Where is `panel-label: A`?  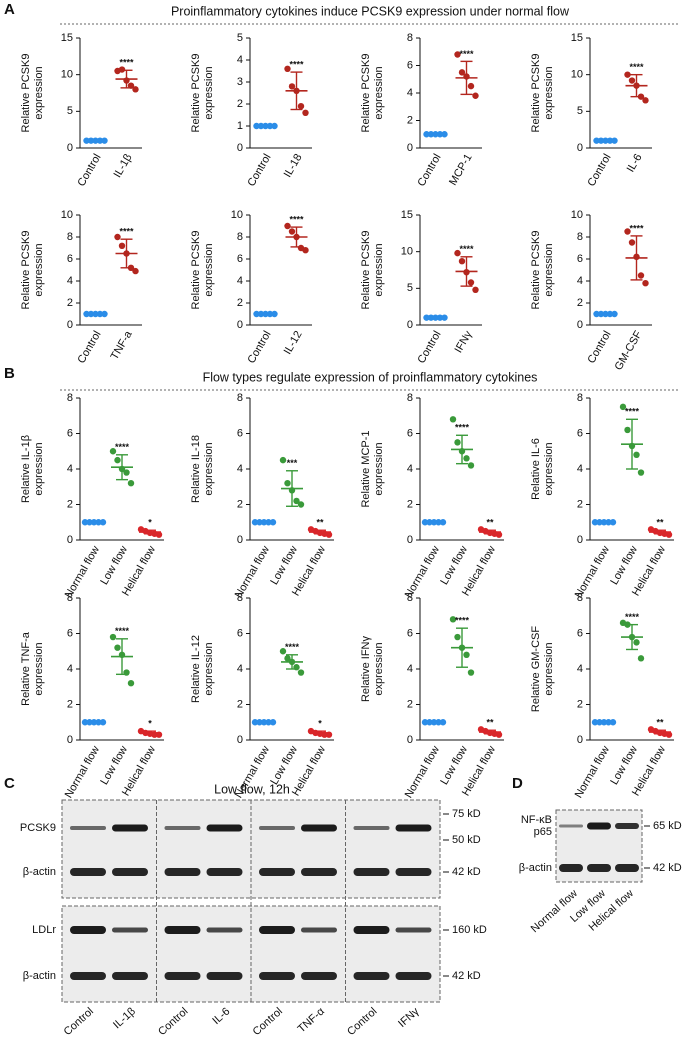 panel-label: A is located at coordinates (9, 9).